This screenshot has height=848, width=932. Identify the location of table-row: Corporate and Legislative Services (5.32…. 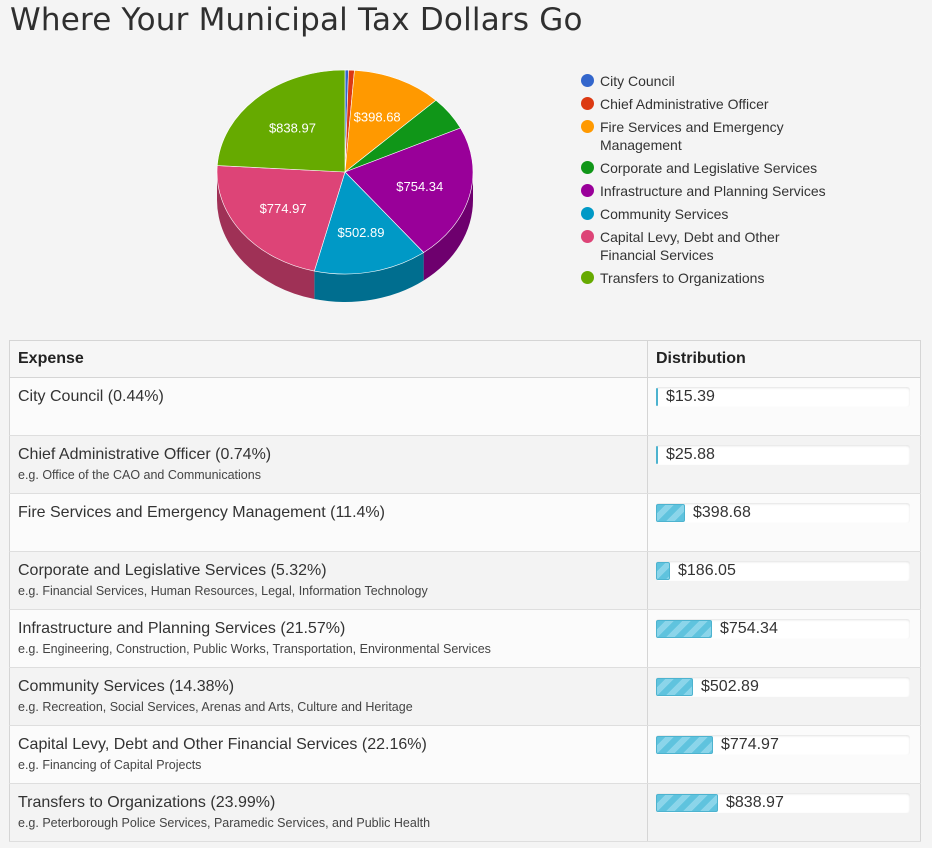
(465, 580).